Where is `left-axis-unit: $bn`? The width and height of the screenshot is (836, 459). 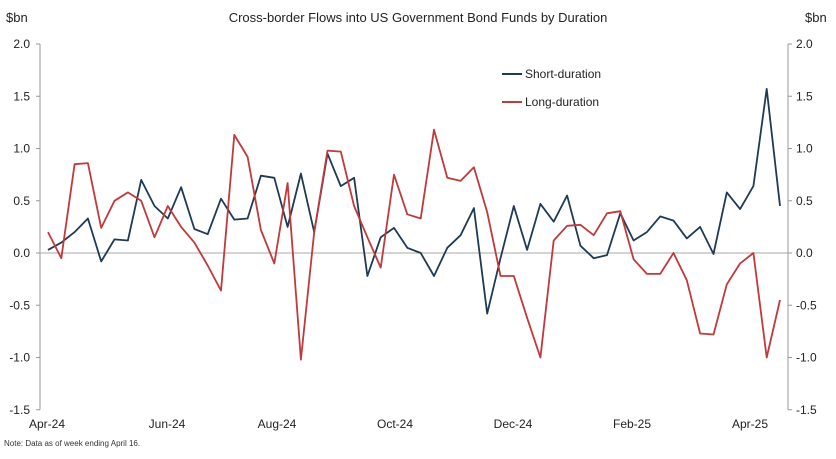 left-axis-unit: $bn is located at coordinates (17, 17).